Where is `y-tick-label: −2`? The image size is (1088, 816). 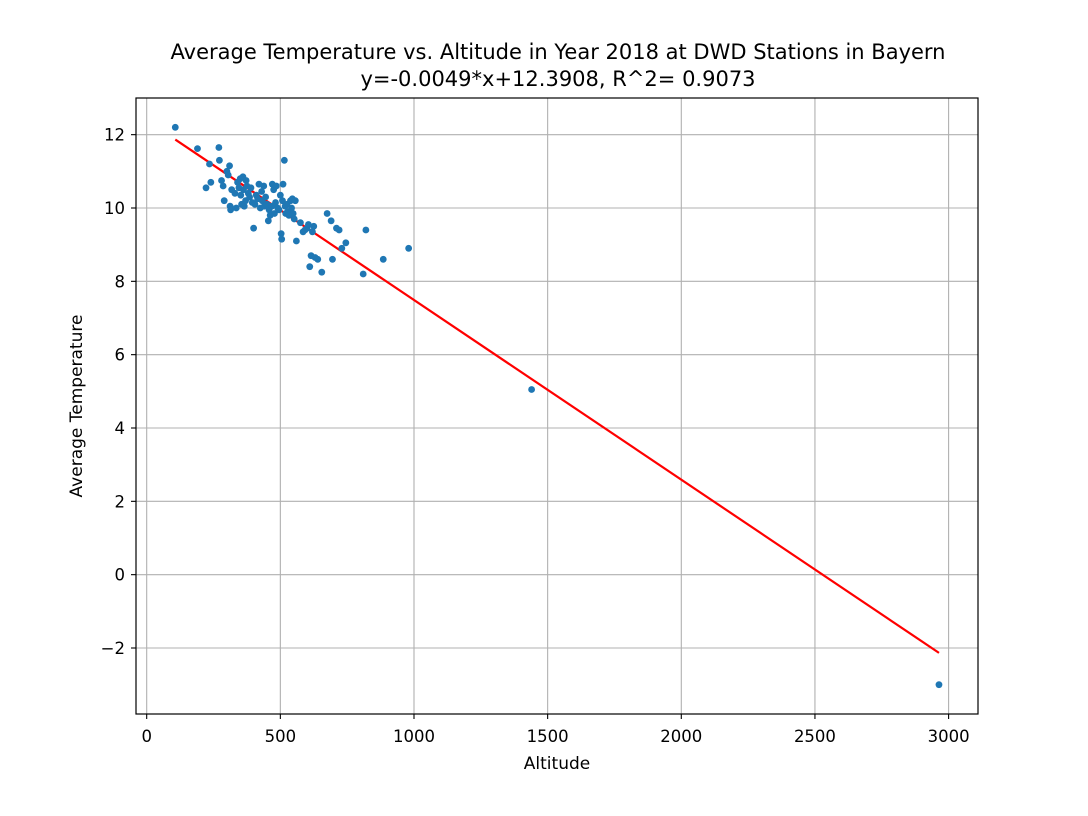 y-tick-label: −2 is located at coordinates (113, 648).